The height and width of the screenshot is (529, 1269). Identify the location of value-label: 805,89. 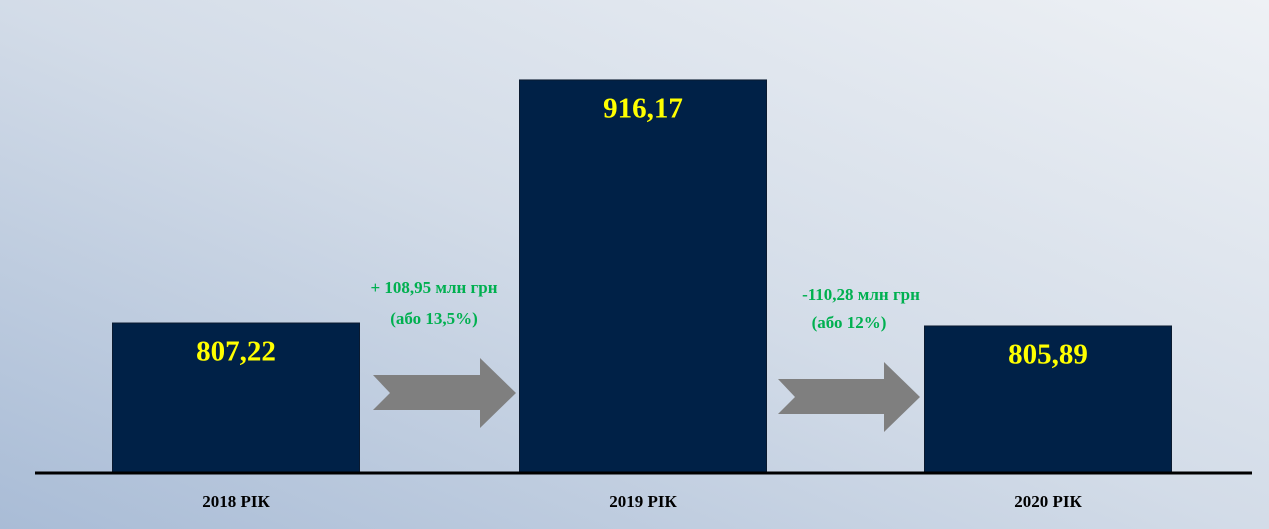
(1048, 355).